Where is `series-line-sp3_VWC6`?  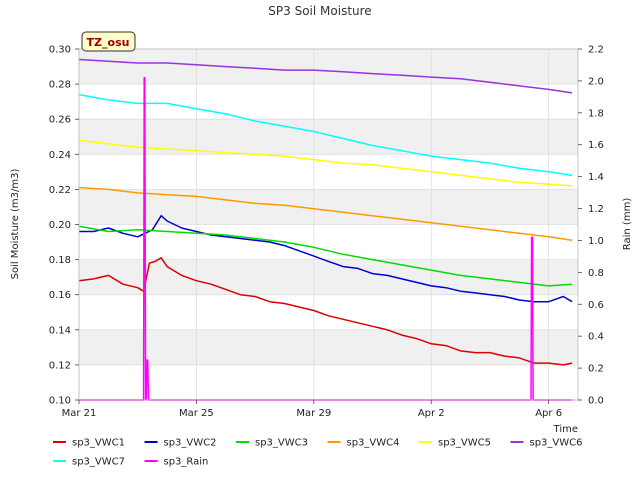 series-line-sp3_VWC6 is located at coordinates (325, 76).